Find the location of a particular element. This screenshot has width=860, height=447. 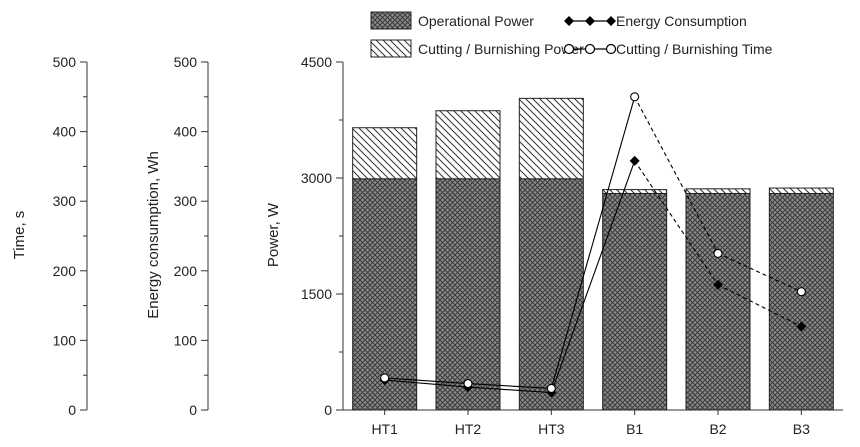

time-tick-label: 0 is located at coordinates (72, 410).